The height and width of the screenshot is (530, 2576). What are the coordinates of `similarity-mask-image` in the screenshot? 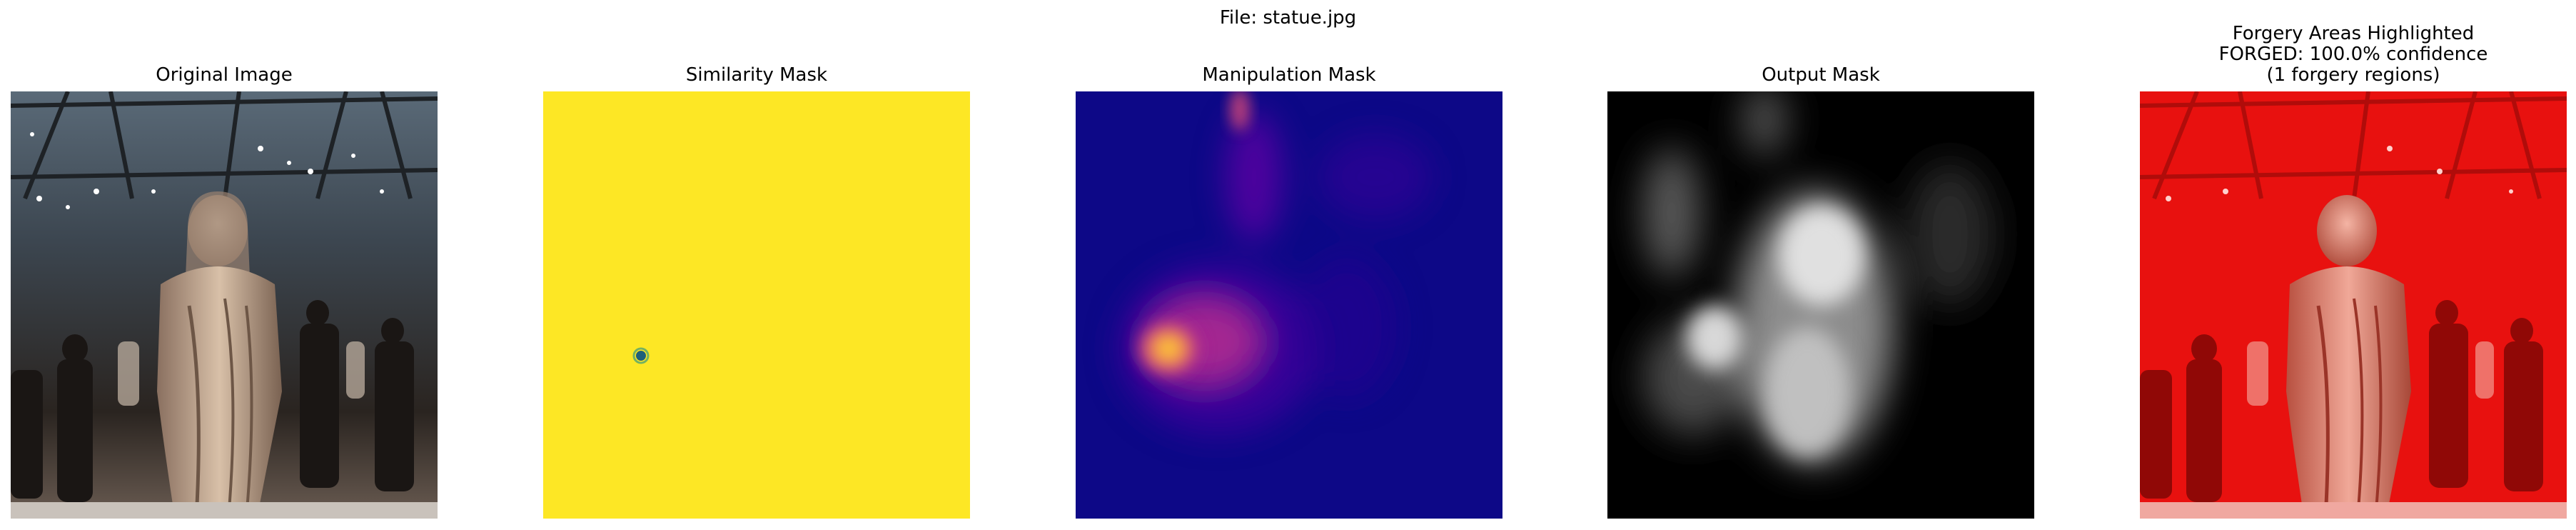 It's located at (756, 305).